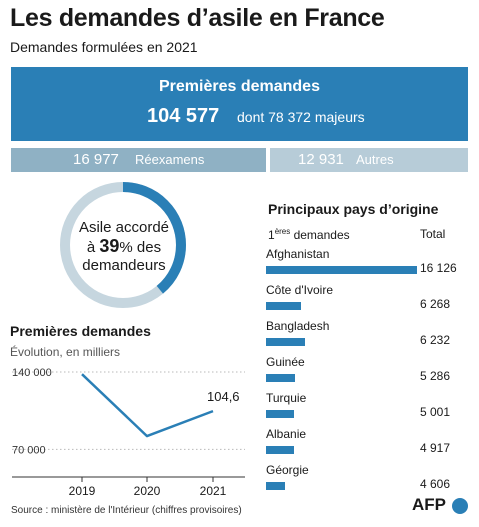 The height and width of the screenshot is (527, 479). Describe the element at coordinates (375, 159) in the screenshot. I see `autres-label: Autres` at that location.